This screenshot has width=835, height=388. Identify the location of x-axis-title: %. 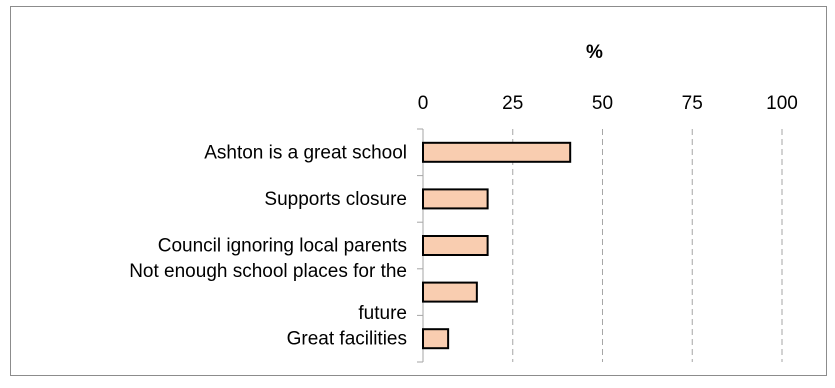
(594, 52).